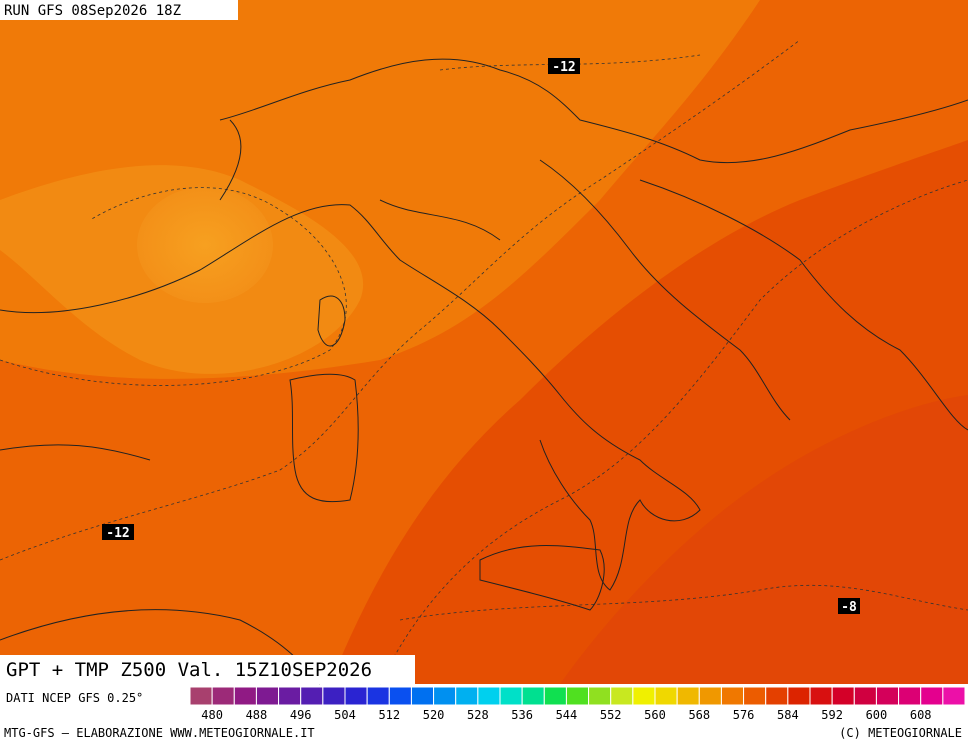  What do you see at coordinates (877, 715) in the screenshot?
I see `colorbar-label: 600` at bounding box center [877, 715].